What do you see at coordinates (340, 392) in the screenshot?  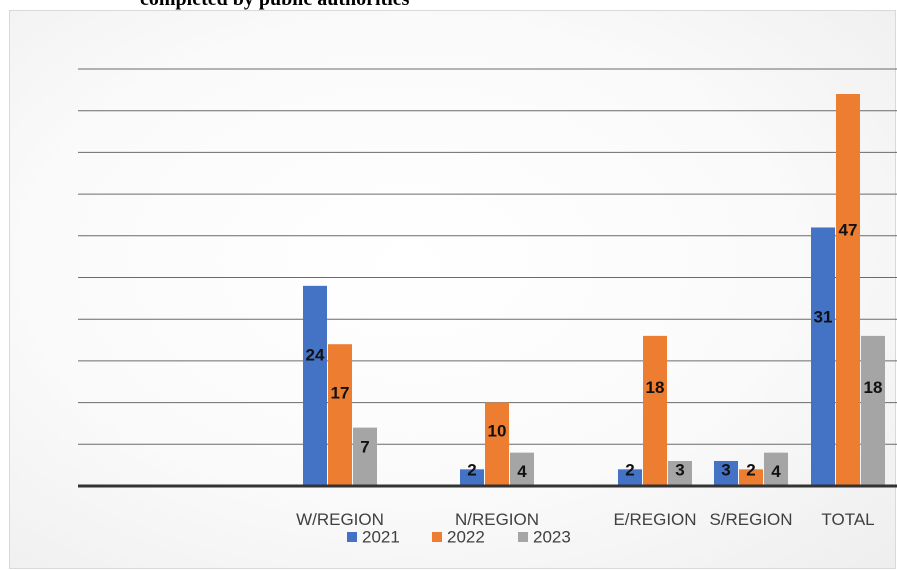 I see `data-label: 17` at bounding box center [340, 392].